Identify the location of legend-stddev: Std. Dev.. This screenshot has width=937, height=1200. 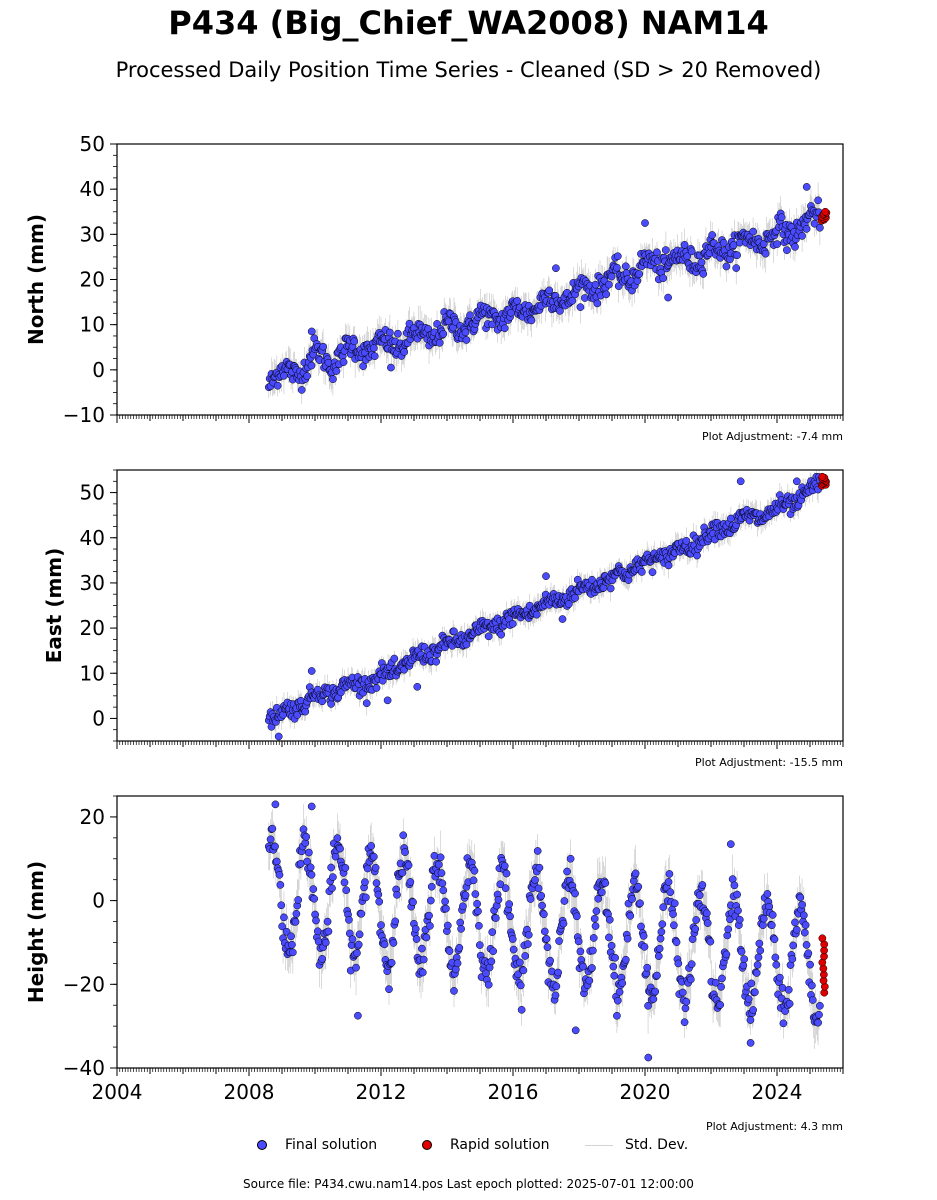
(636, 1145).